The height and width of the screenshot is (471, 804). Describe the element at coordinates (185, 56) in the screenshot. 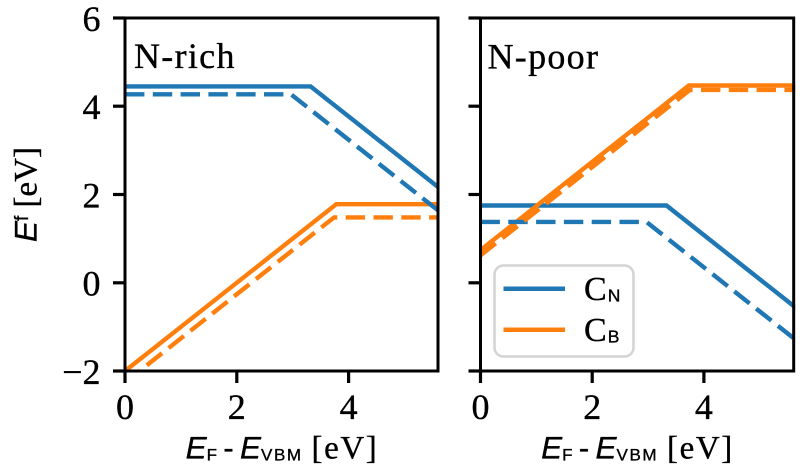

I see `svg-text: N-rich` at that location.